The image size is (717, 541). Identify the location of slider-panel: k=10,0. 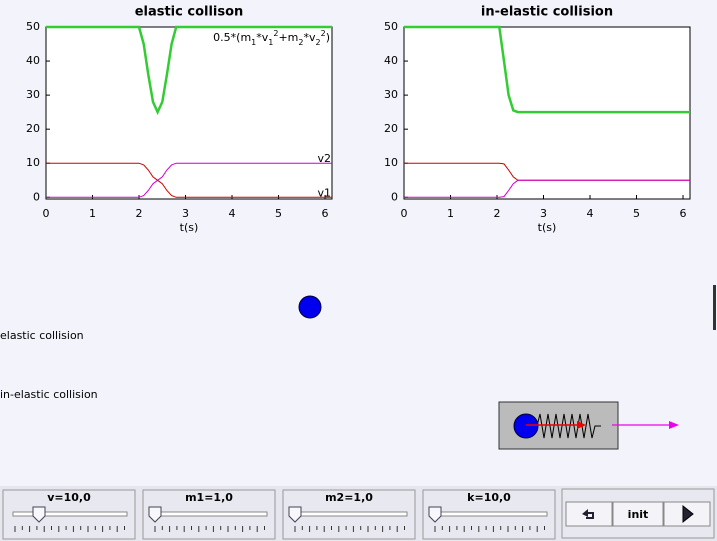
(489, 514).